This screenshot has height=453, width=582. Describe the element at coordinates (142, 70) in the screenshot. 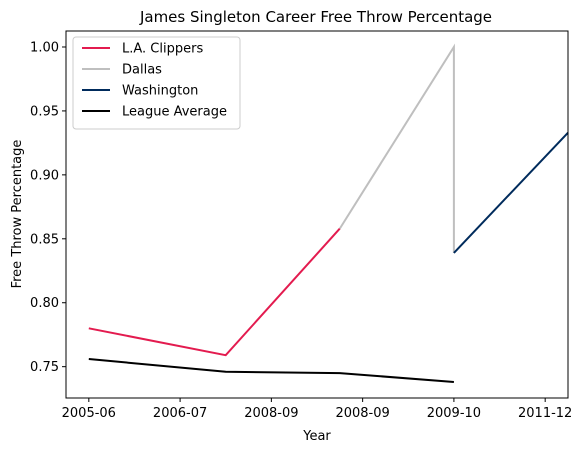

I see `legend-label: Dallas` at that location.